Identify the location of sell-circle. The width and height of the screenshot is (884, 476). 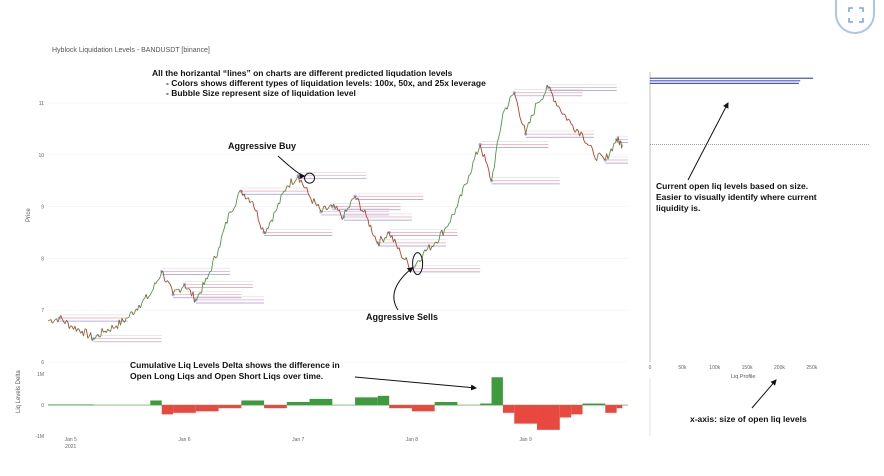
(418, 264).